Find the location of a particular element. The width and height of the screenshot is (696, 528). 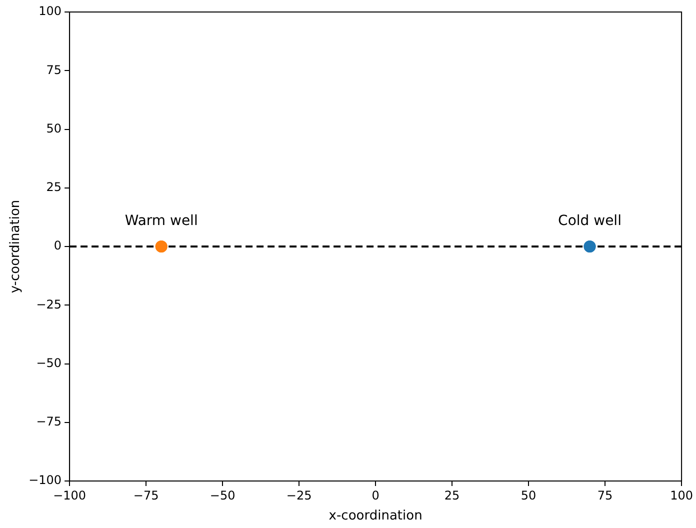

x-tick-label: 100 is located at coordinates (681, 495).